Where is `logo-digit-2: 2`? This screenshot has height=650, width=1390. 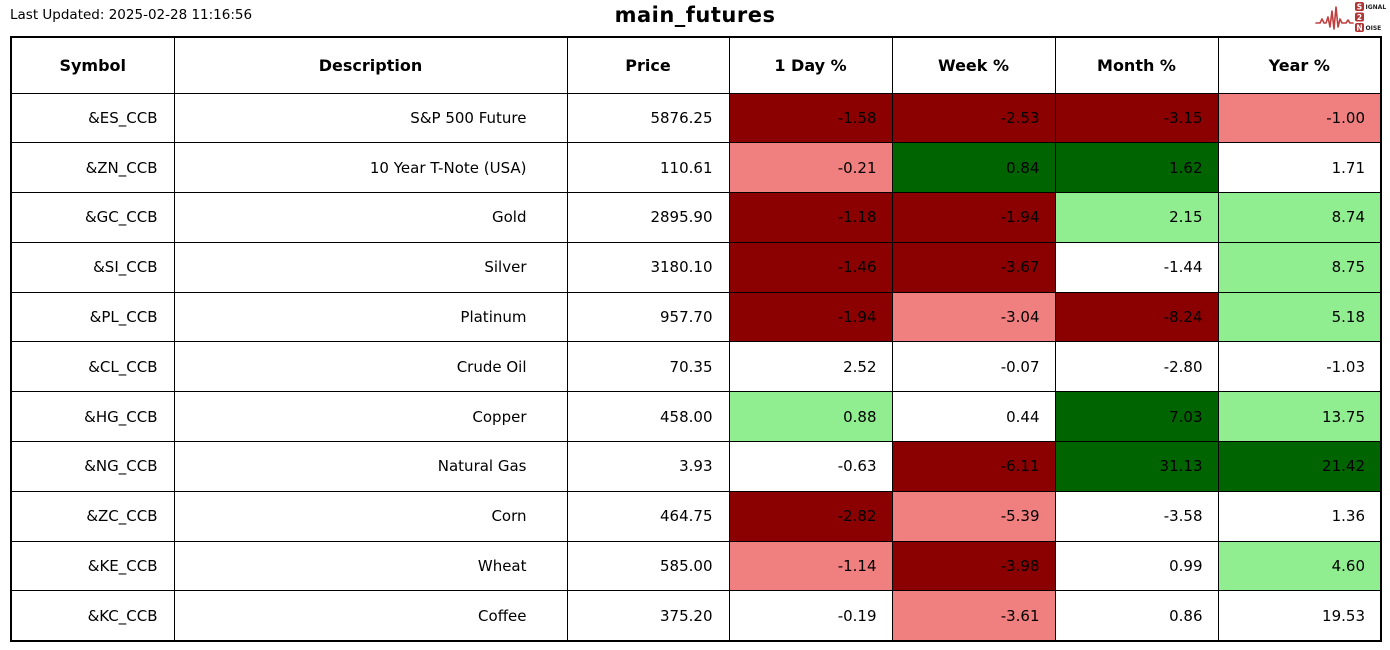
logo-digit-2: 2 is located at coordinates (1359, 17).